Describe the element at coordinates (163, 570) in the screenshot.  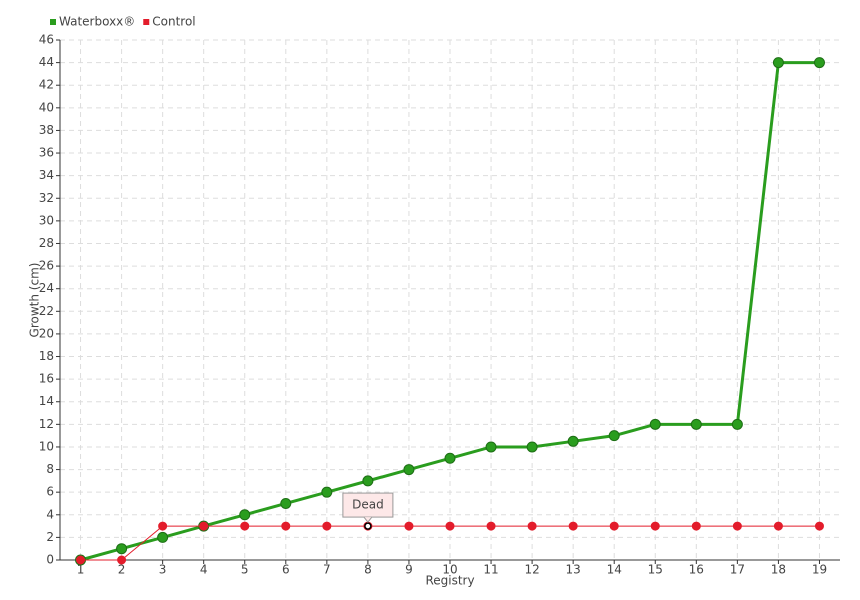
I see `x-tick-label: 3` at that location.